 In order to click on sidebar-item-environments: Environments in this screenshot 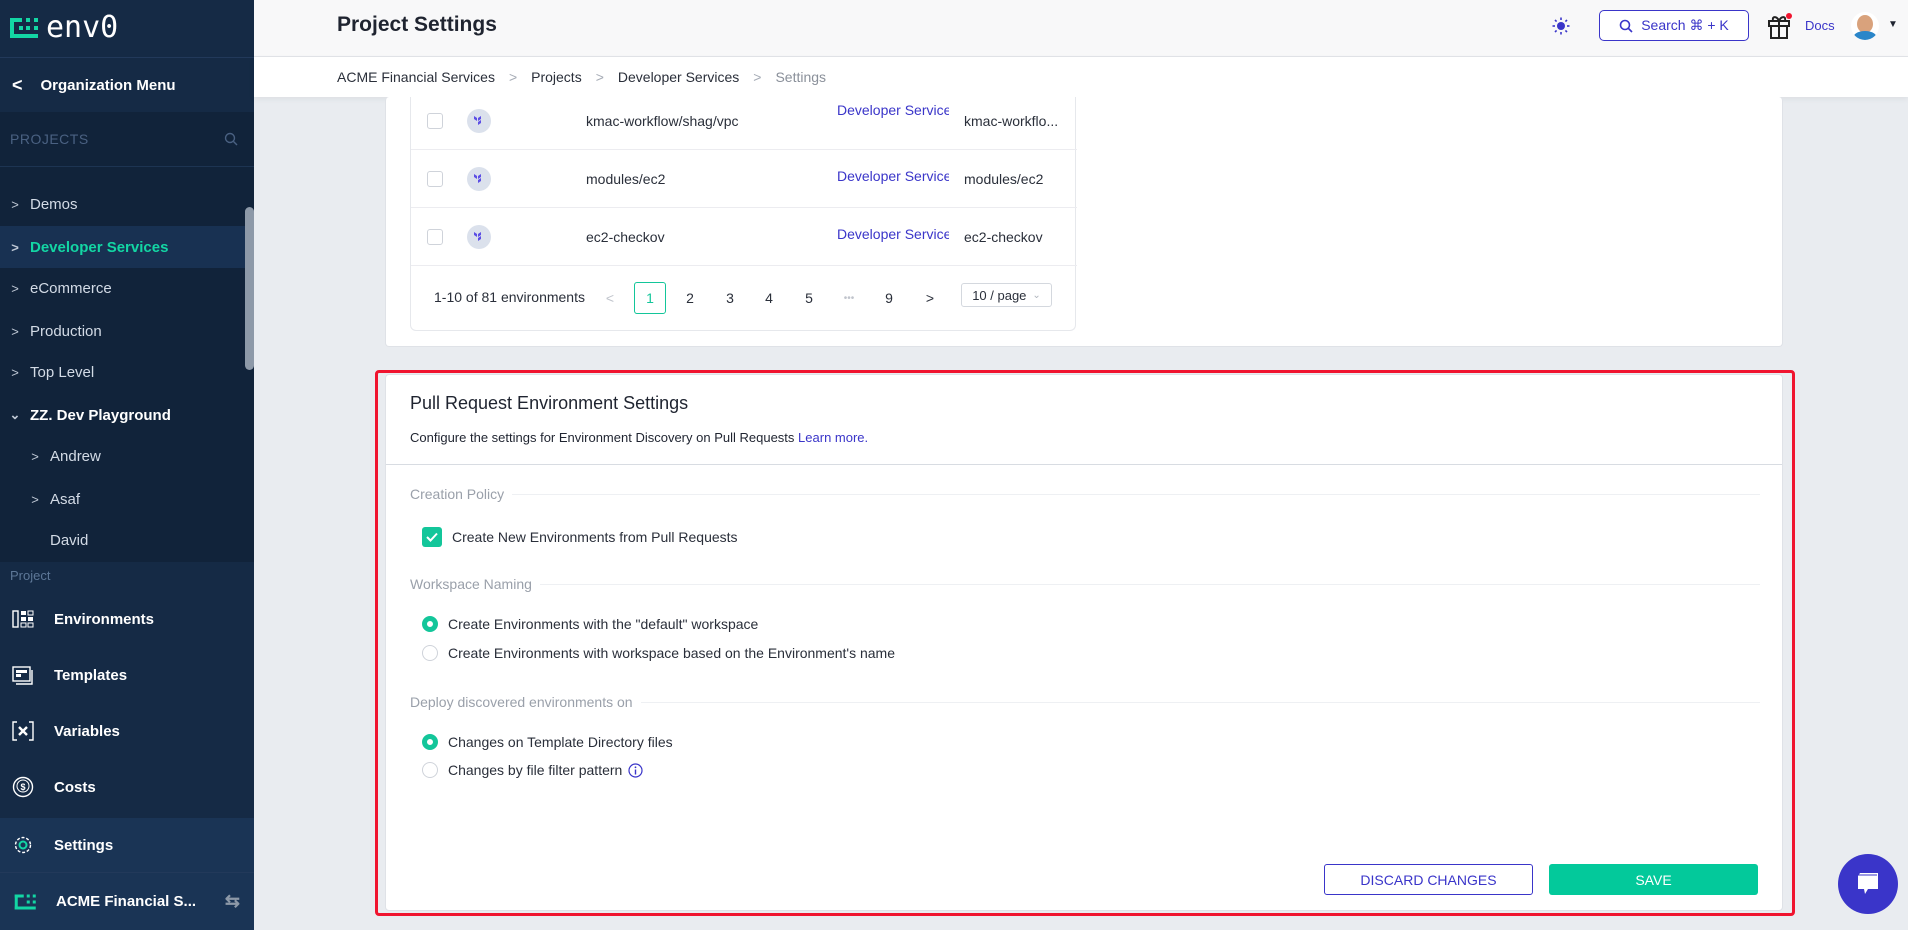, I will do `click(127, 619)`.